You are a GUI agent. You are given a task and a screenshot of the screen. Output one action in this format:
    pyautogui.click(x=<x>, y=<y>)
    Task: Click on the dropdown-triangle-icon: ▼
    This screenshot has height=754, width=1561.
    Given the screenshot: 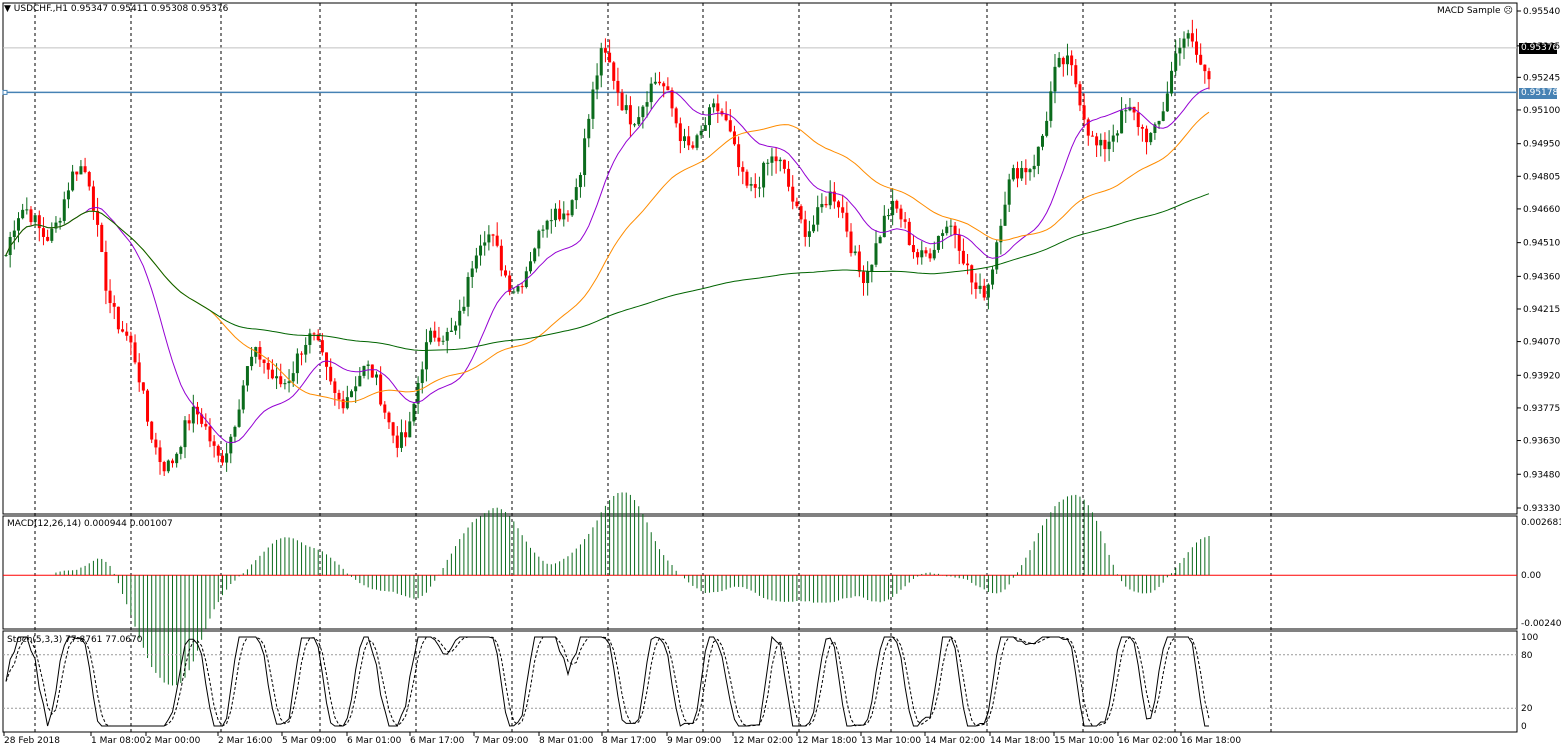 What is the action you would take?
    pyautogui.click(x=7, y=9)
    